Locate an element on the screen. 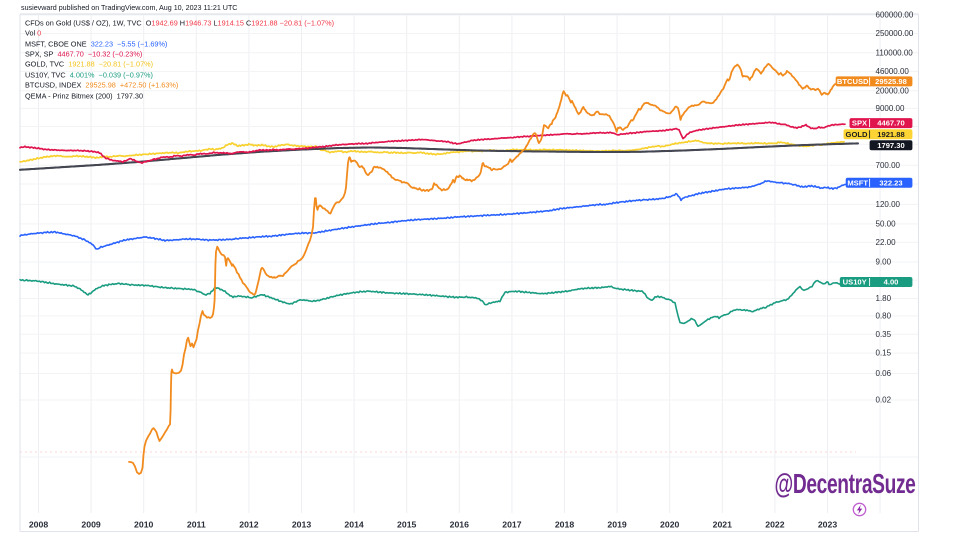 The width and height of the screenshot is (960, 540). svg-text: 2022 is located at coordinates (774, 525).